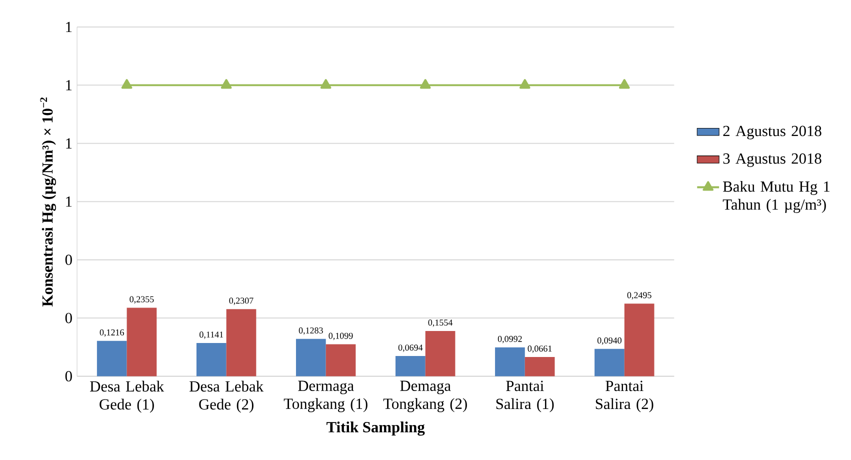  What do you see at coordinates (540, 350) in the screenshot?
I see `data-label: 0,0661` at bounding box center [540, 350].